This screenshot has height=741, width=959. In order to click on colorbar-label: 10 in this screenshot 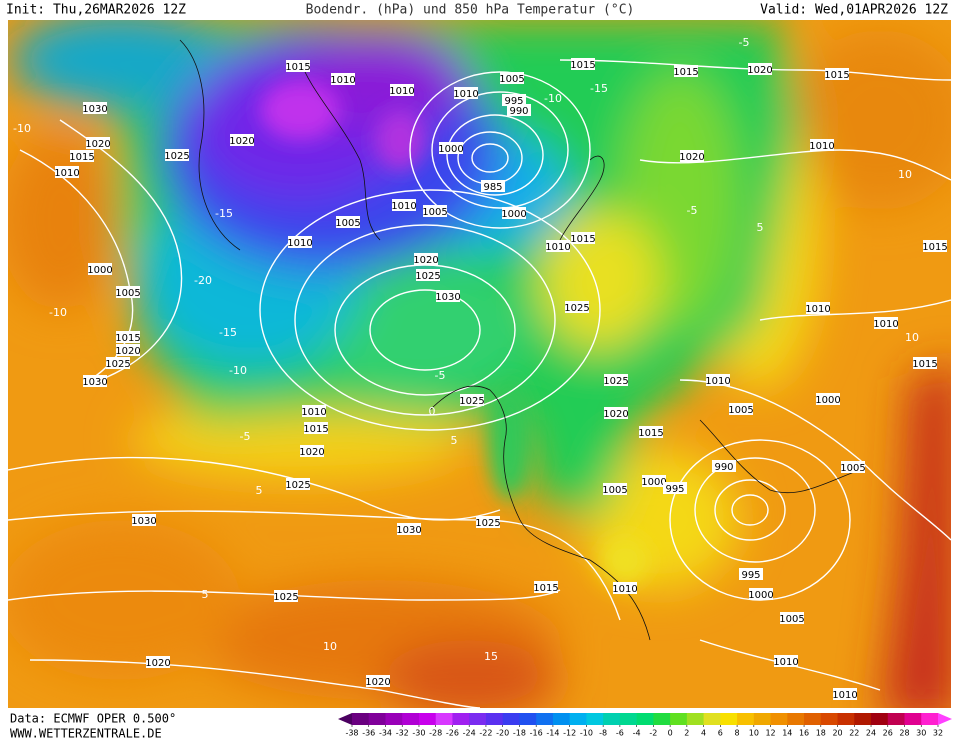, I will do `click(754, 733)`.